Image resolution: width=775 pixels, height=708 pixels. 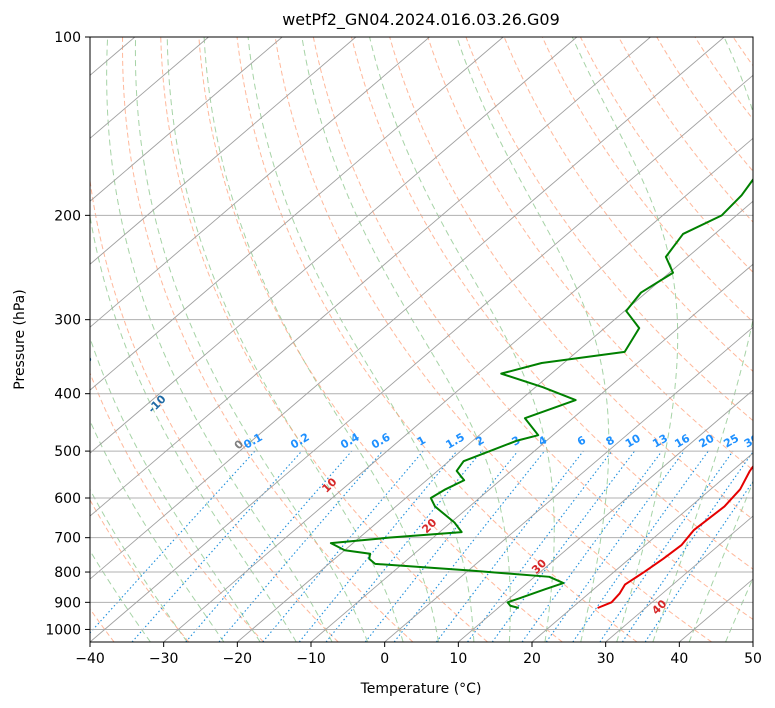 I want to click on y-tick-label: 100, so click(x=67, y=38).